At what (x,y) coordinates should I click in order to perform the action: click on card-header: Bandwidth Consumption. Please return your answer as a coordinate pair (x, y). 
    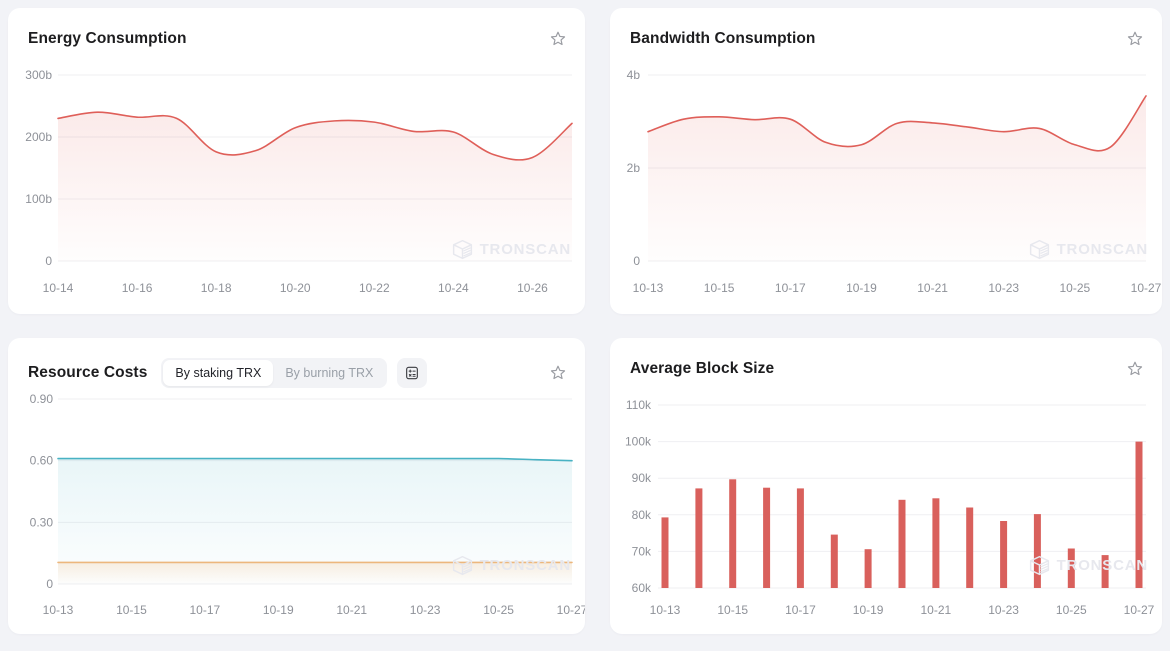
    Looking at the image, I should click on (886, 29).